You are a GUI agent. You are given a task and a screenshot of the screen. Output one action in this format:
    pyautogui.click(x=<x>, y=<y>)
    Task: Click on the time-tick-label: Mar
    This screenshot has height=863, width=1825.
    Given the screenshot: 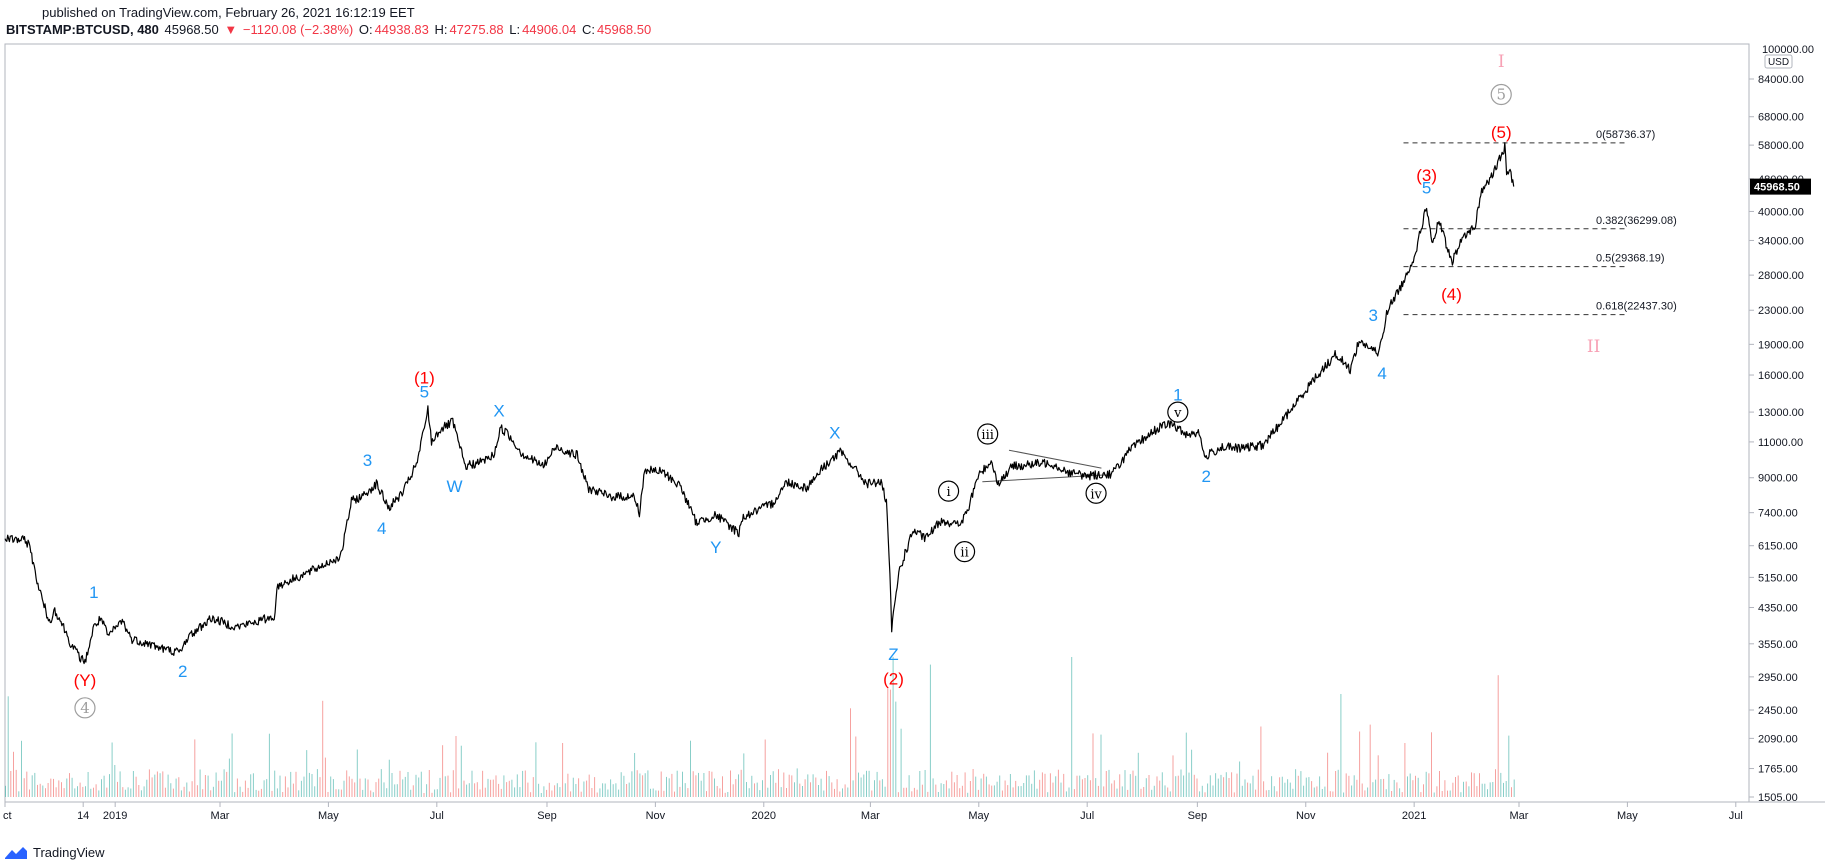 What is the action you would take?
    pyautogui.click(x=220, y=816)
    